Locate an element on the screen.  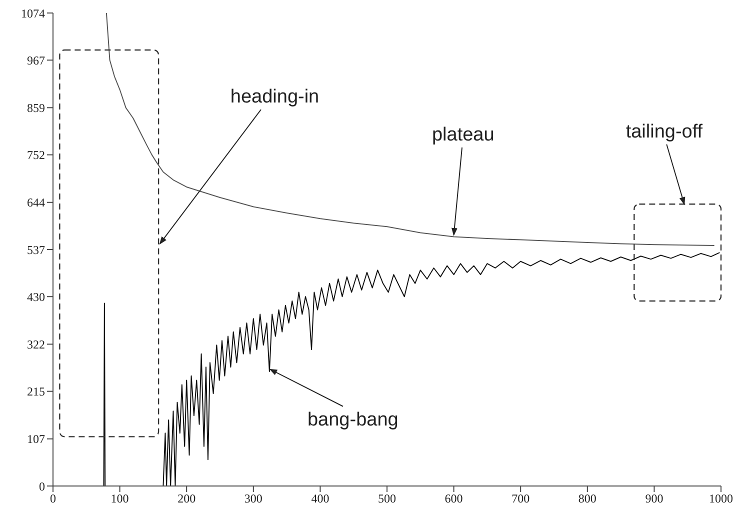
y-tick-label: 859 is located at coordinates (36, 107).